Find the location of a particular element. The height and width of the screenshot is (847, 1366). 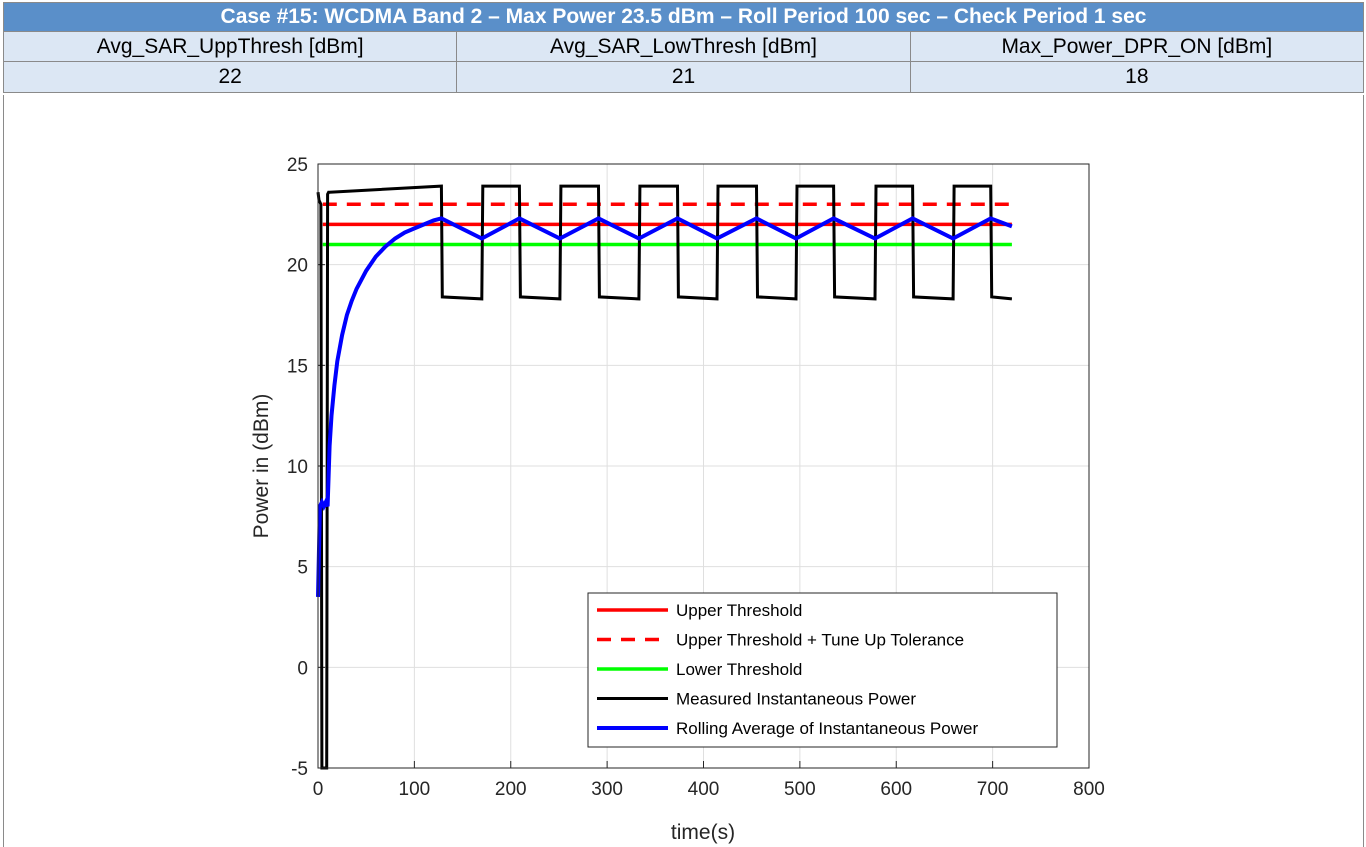

x-tick-label: 300 is located at coordinates (607, 789).